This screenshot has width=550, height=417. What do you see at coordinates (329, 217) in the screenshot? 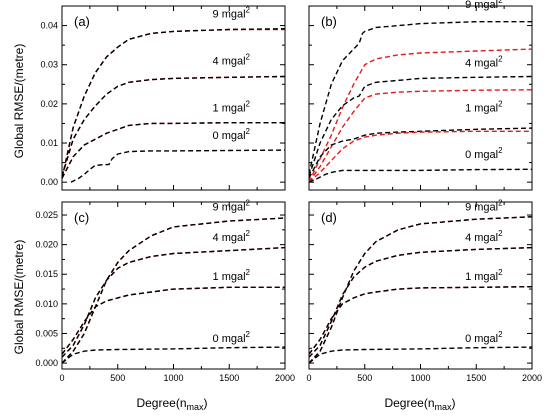
I see `panel-label: (d)` at bounding box center [329, 217].